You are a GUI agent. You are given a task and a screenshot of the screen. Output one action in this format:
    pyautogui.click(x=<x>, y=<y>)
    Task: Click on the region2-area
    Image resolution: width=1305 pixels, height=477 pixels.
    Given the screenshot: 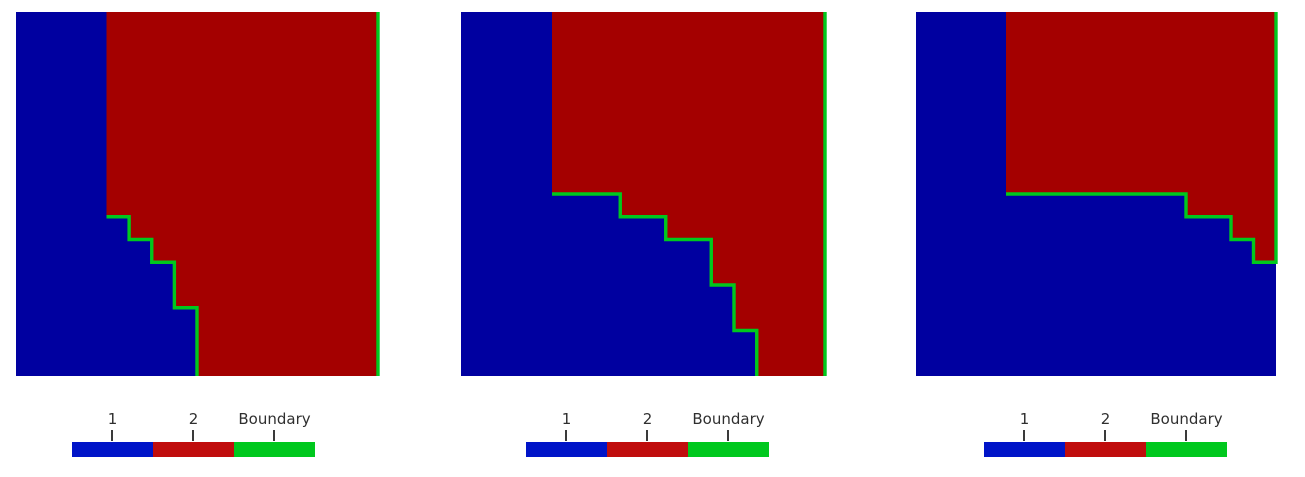 What is the action you would take?
    pyautogui.click(x=1141, y=137)
    